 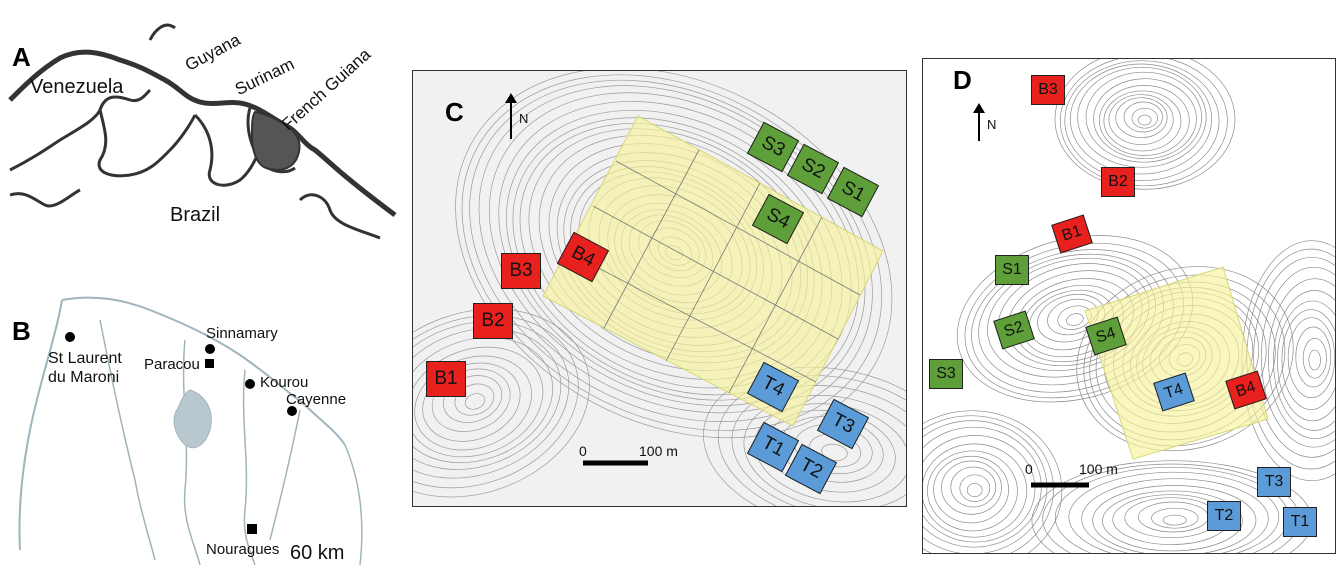 What do you see at coordinates (521, 271) in the screenshot?
I see `plot-c-b3: B3` at bounding box center [521, 271].